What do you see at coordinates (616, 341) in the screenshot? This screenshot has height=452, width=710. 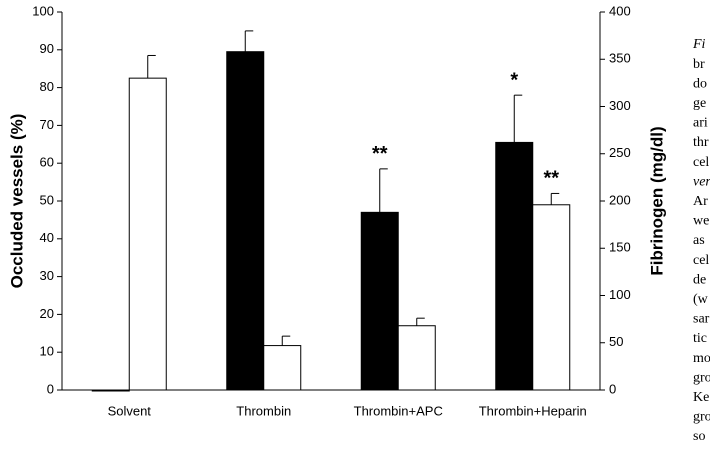 I see `y2-tick-label: 50` at bounding box center [616, 341].